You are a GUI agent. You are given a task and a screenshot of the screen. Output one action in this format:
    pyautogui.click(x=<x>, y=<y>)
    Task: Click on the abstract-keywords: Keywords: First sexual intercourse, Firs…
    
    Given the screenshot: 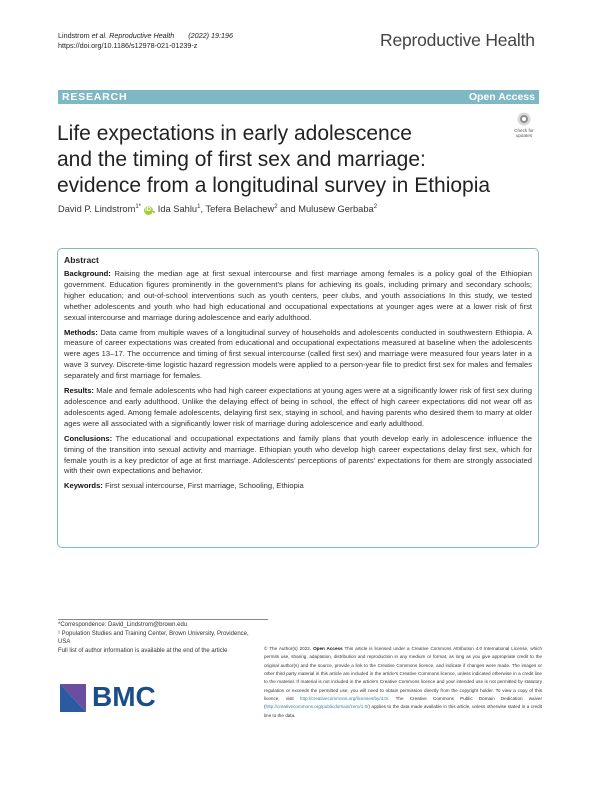 What is the action you would take?
    pyautogui.click(x=298, y=486)
    